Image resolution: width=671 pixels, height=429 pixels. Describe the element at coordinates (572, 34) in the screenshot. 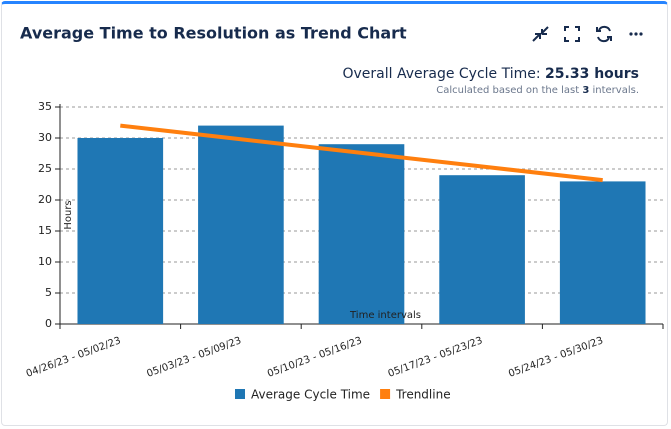

I see `fullscreen-icon` at that location.